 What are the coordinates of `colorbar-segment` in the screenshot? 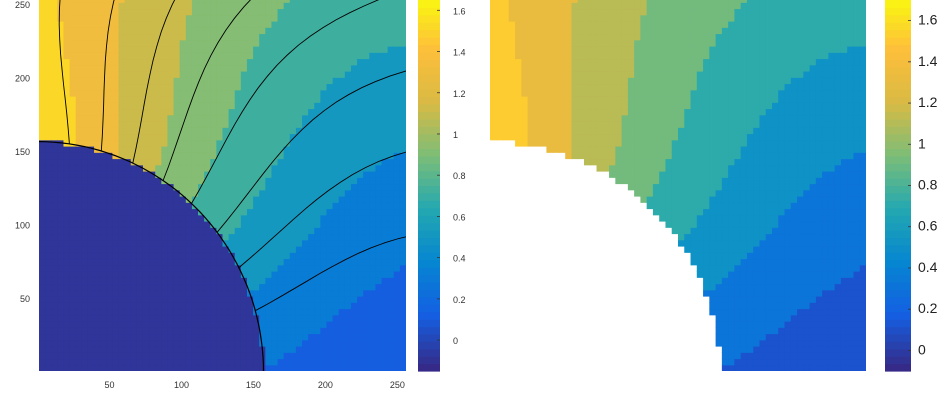 It's located at (429, 107).